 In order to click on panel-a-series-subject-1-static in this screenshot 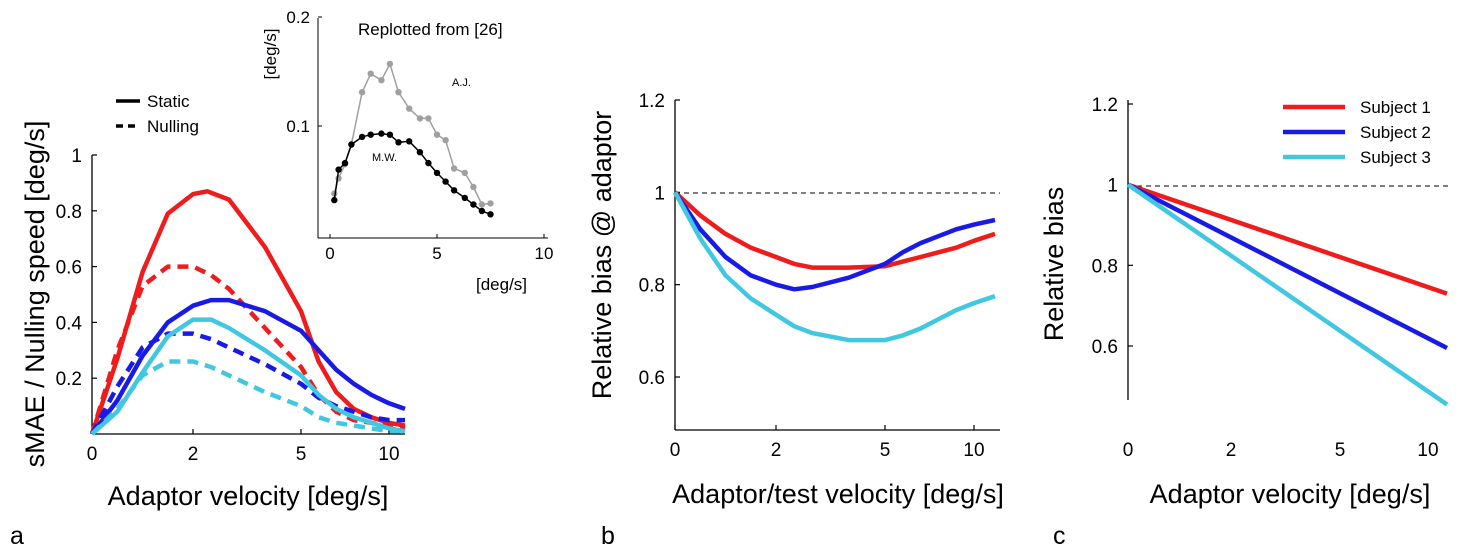, I will do `click(247, 312)`.